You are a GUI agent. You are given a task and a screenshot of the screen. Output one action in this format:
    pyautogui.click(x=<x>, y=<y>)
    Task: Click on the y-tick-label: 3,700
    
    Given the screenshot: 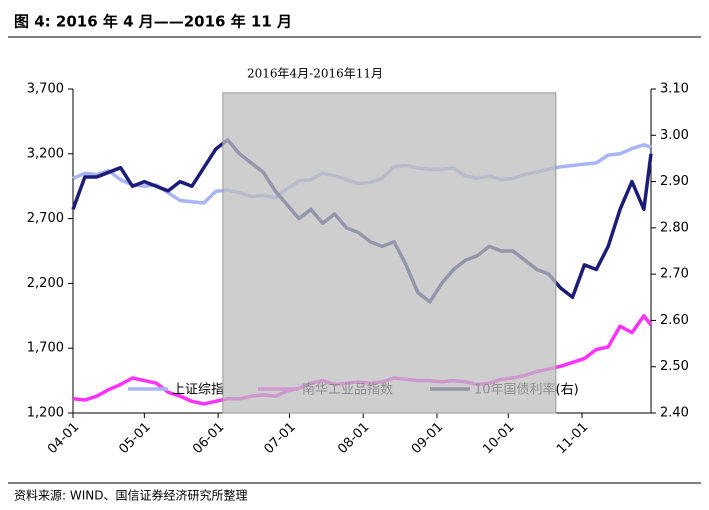 What is the action you would take?
    pyautogui.click(x=45, y=89)
    